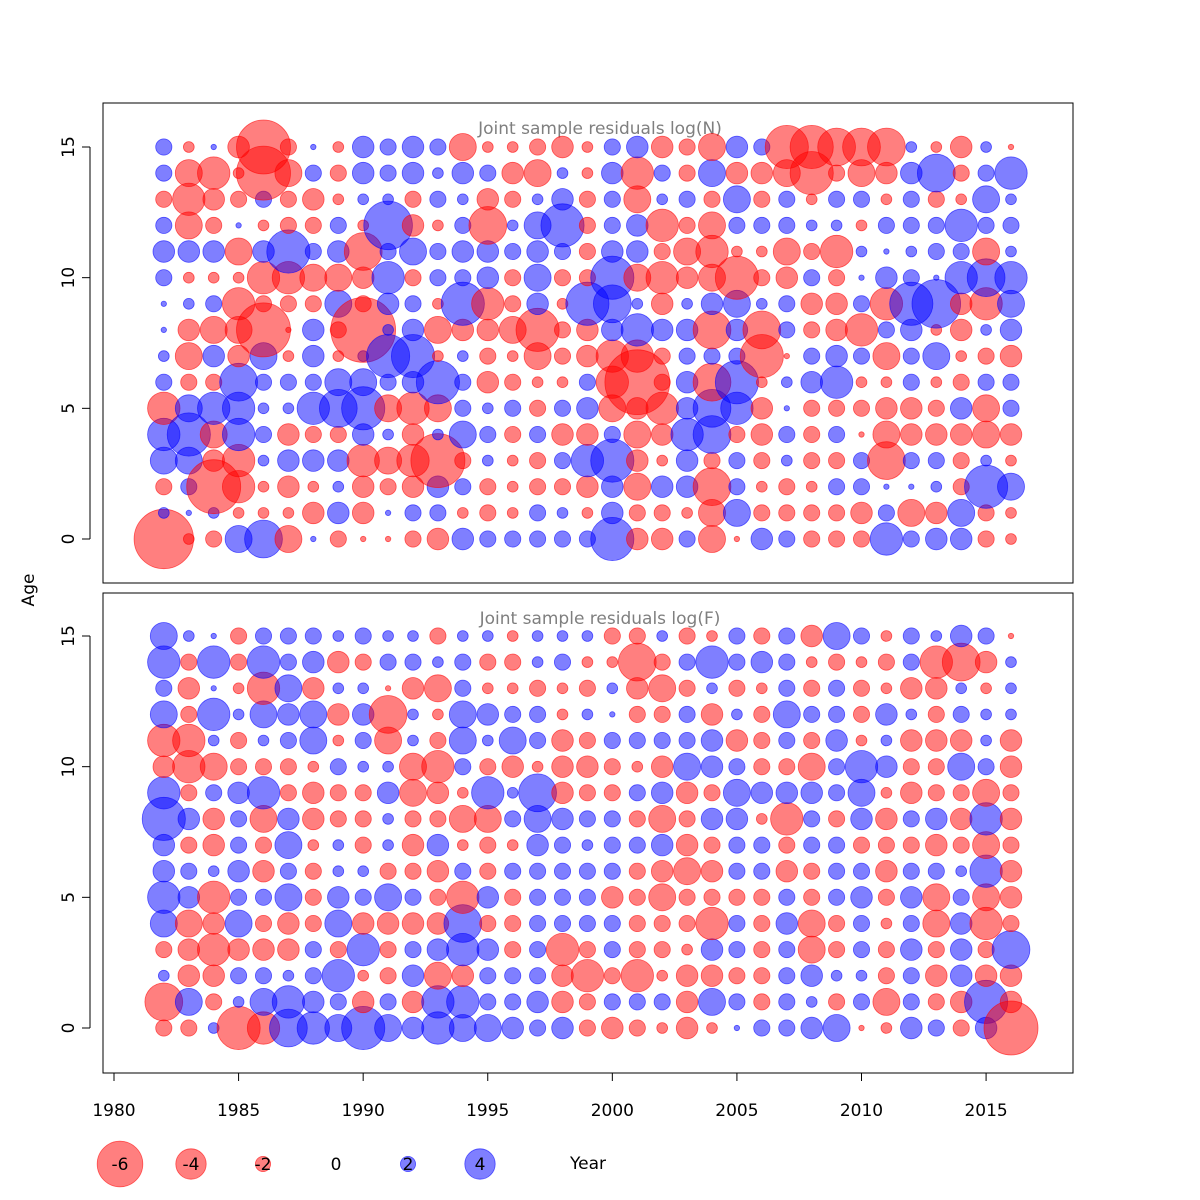 Image resolution: width=1200 pixels, height=1200 pixels. What do you see at coordinates (69, 147) in the screenshot?
I see `y-tick-label: 15` at bounding box center [69, 147].